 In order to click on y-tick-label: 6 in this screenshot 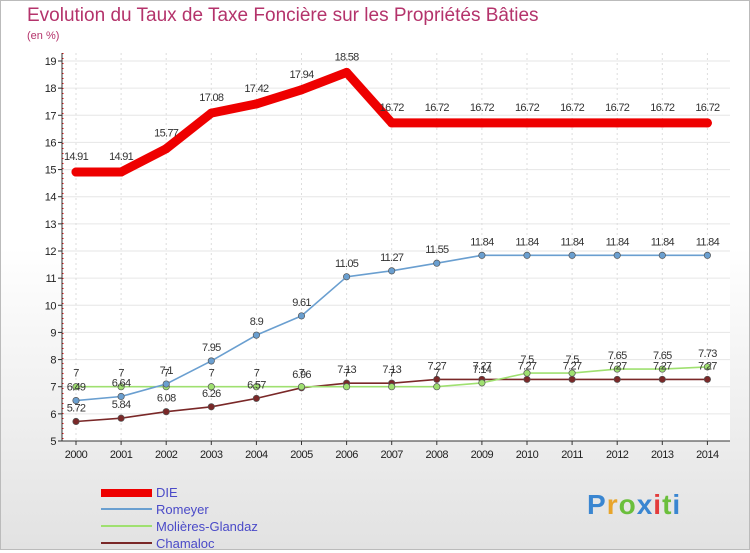, I will do `click(53, 415)`.